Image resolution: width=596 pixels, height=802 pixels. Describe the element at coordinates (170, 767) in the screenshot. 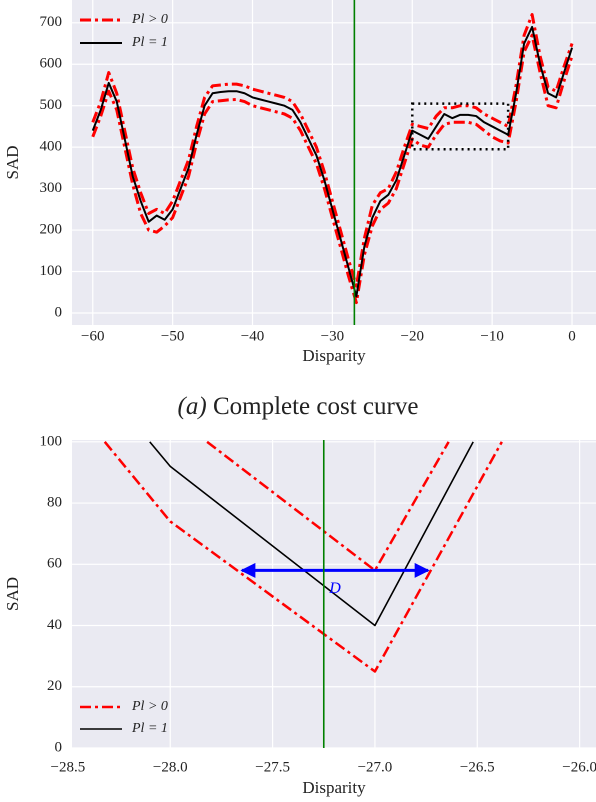

I see `x-tick-label: −28.0` at that location.